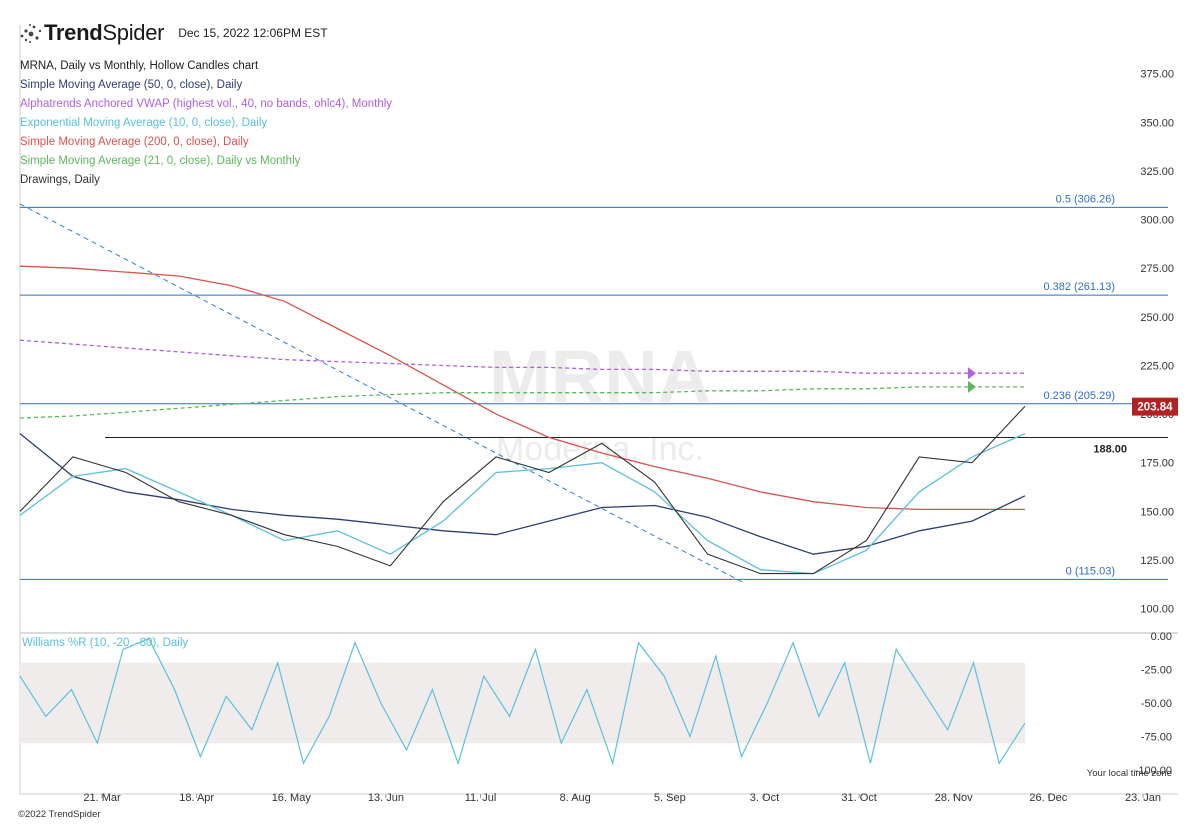 This screenshot has height=825, width=1200. I want to click on local-time-zone-label: Your local time zone, so click(1129, 773).